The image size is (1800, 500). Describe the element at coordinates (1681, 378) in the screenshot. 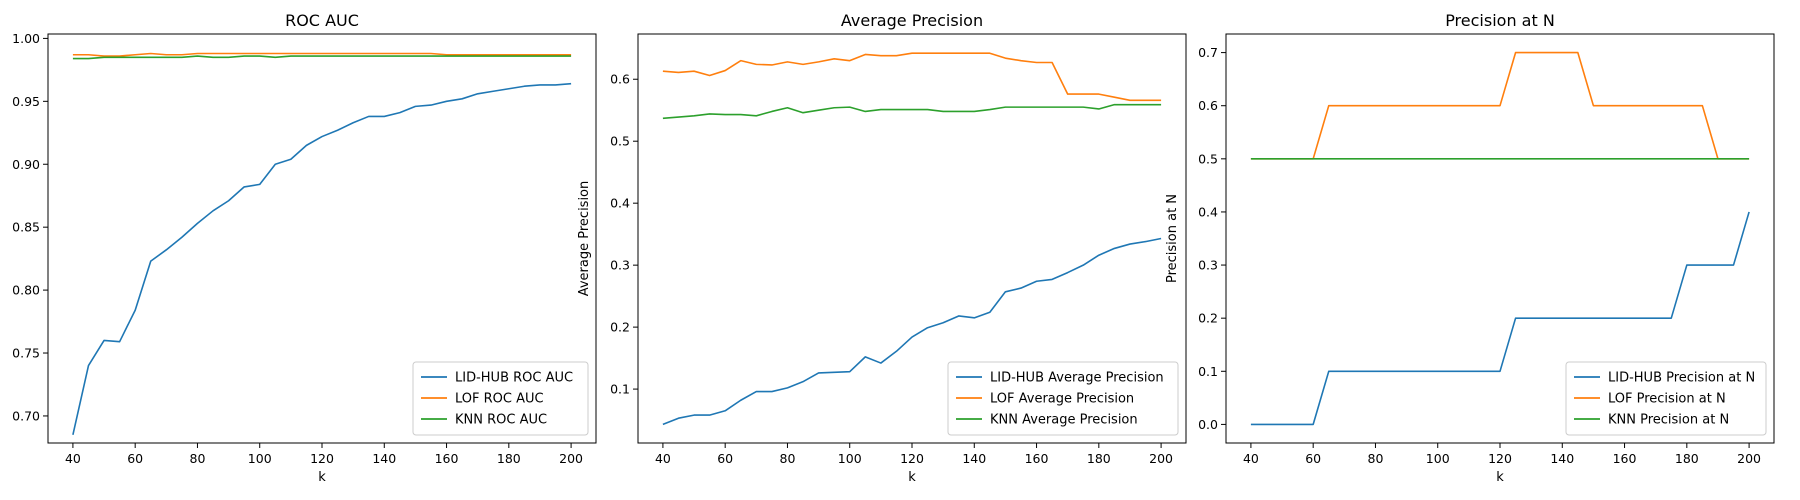

I see `legend-entry: LID-HUB Precision at N` at that location.